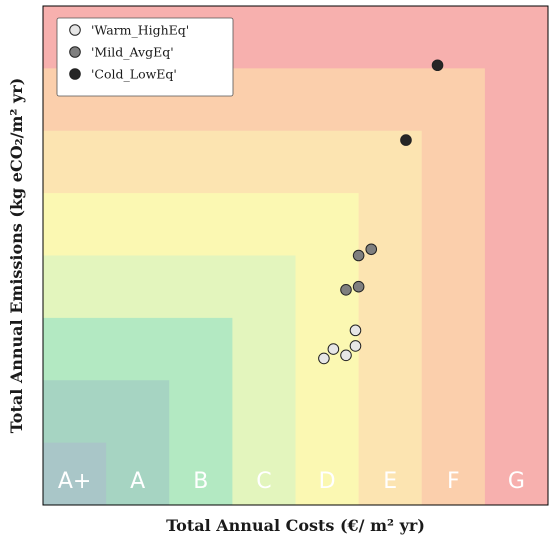 Image resolution: width=550 pixels, height=542 pixels. What do you see at coordinates (291, 481) in the screenshot?
I see `class-labels: A+ A B C D E F G` at bounding box center [291, 481].